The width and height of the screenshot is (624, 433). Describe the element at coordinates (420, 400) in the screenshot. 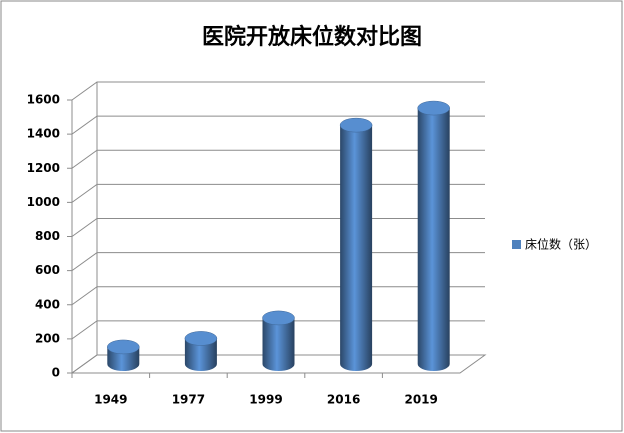

I see `x-tick-label: 2019` at that location.